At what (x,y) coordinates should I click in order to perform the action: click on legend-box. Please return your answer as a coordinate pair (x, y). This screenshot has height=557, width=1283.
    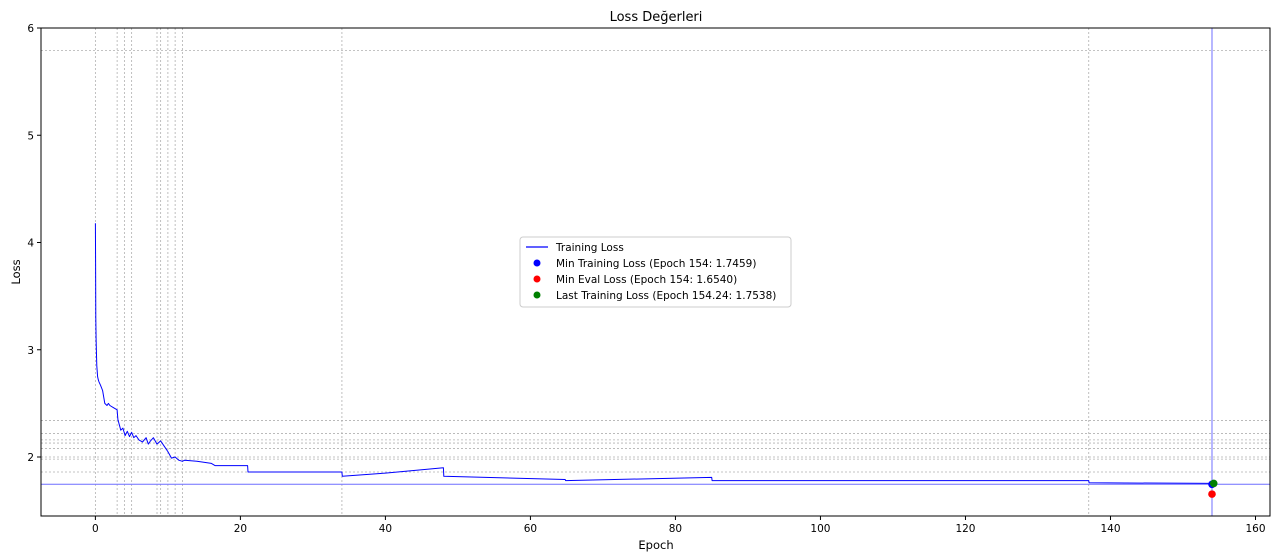
    Looking at the image, I should click on (655, 272).